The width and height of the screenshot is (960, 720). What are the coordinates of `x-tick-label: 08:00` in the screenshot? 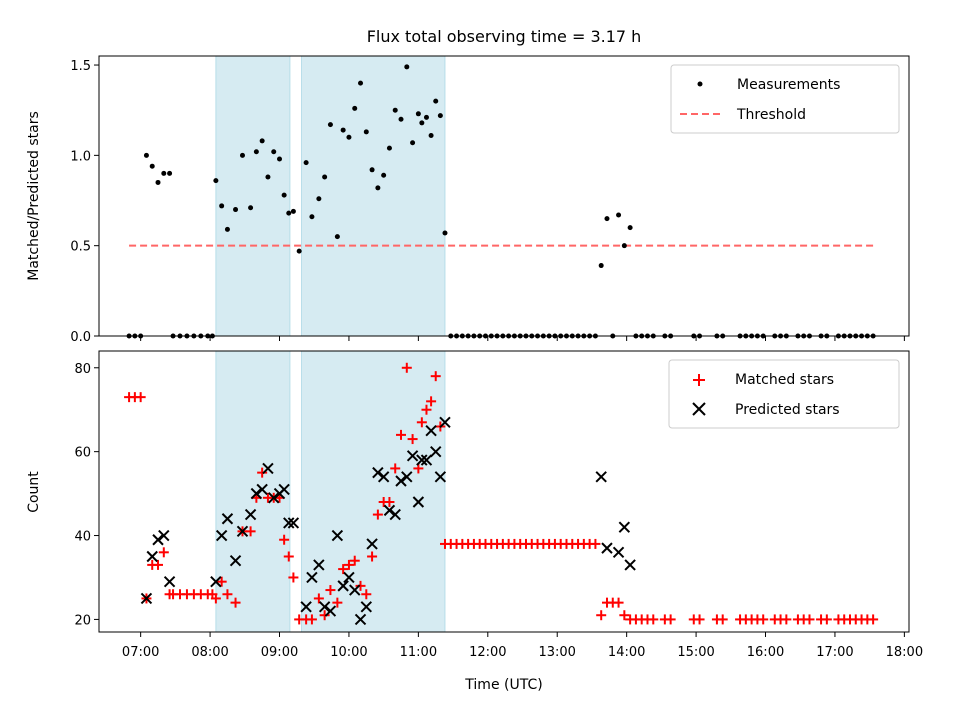 It's located at (209, 652).